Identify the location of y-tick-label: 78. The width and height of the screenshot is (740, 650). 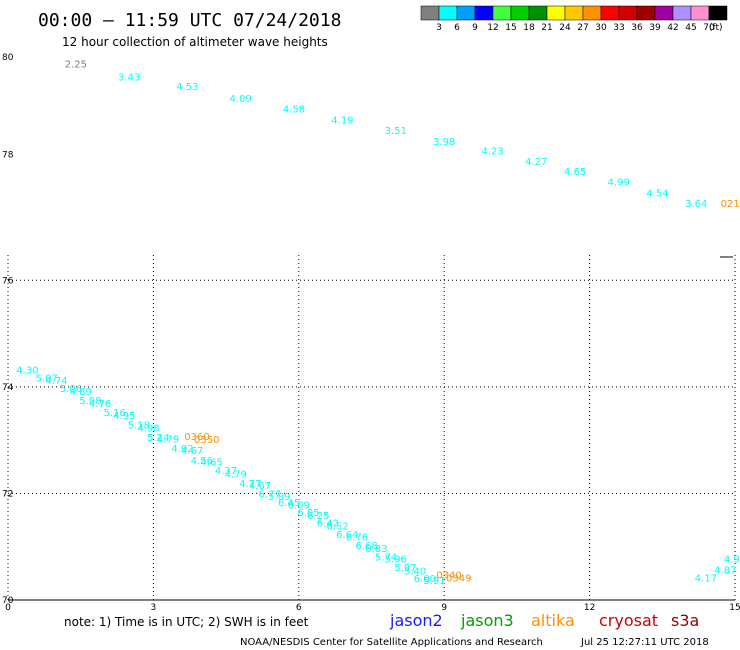
(8, 156).